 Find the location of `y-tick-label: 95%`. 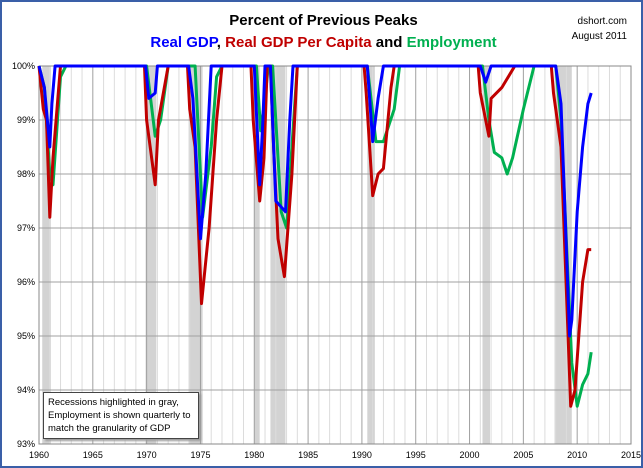

y-tick-label: 95% is located at coordinates (26, 336).